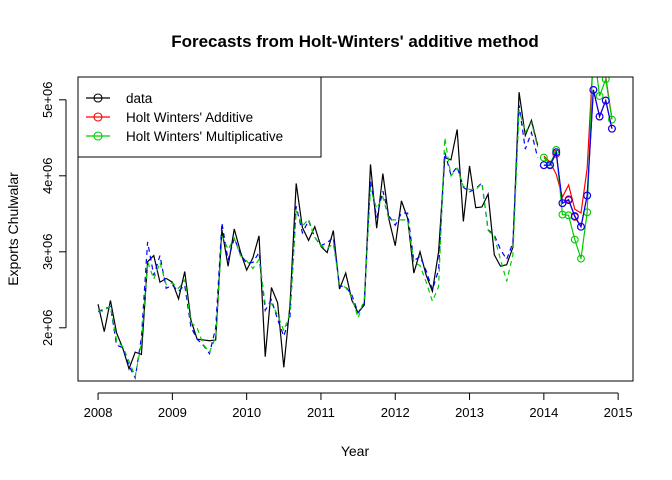 This screenshot has height=480, width=672. Describe the element at coordinates (321, 412) in the screenshot. I see `x-tick-label-2011: 2011` at that location.